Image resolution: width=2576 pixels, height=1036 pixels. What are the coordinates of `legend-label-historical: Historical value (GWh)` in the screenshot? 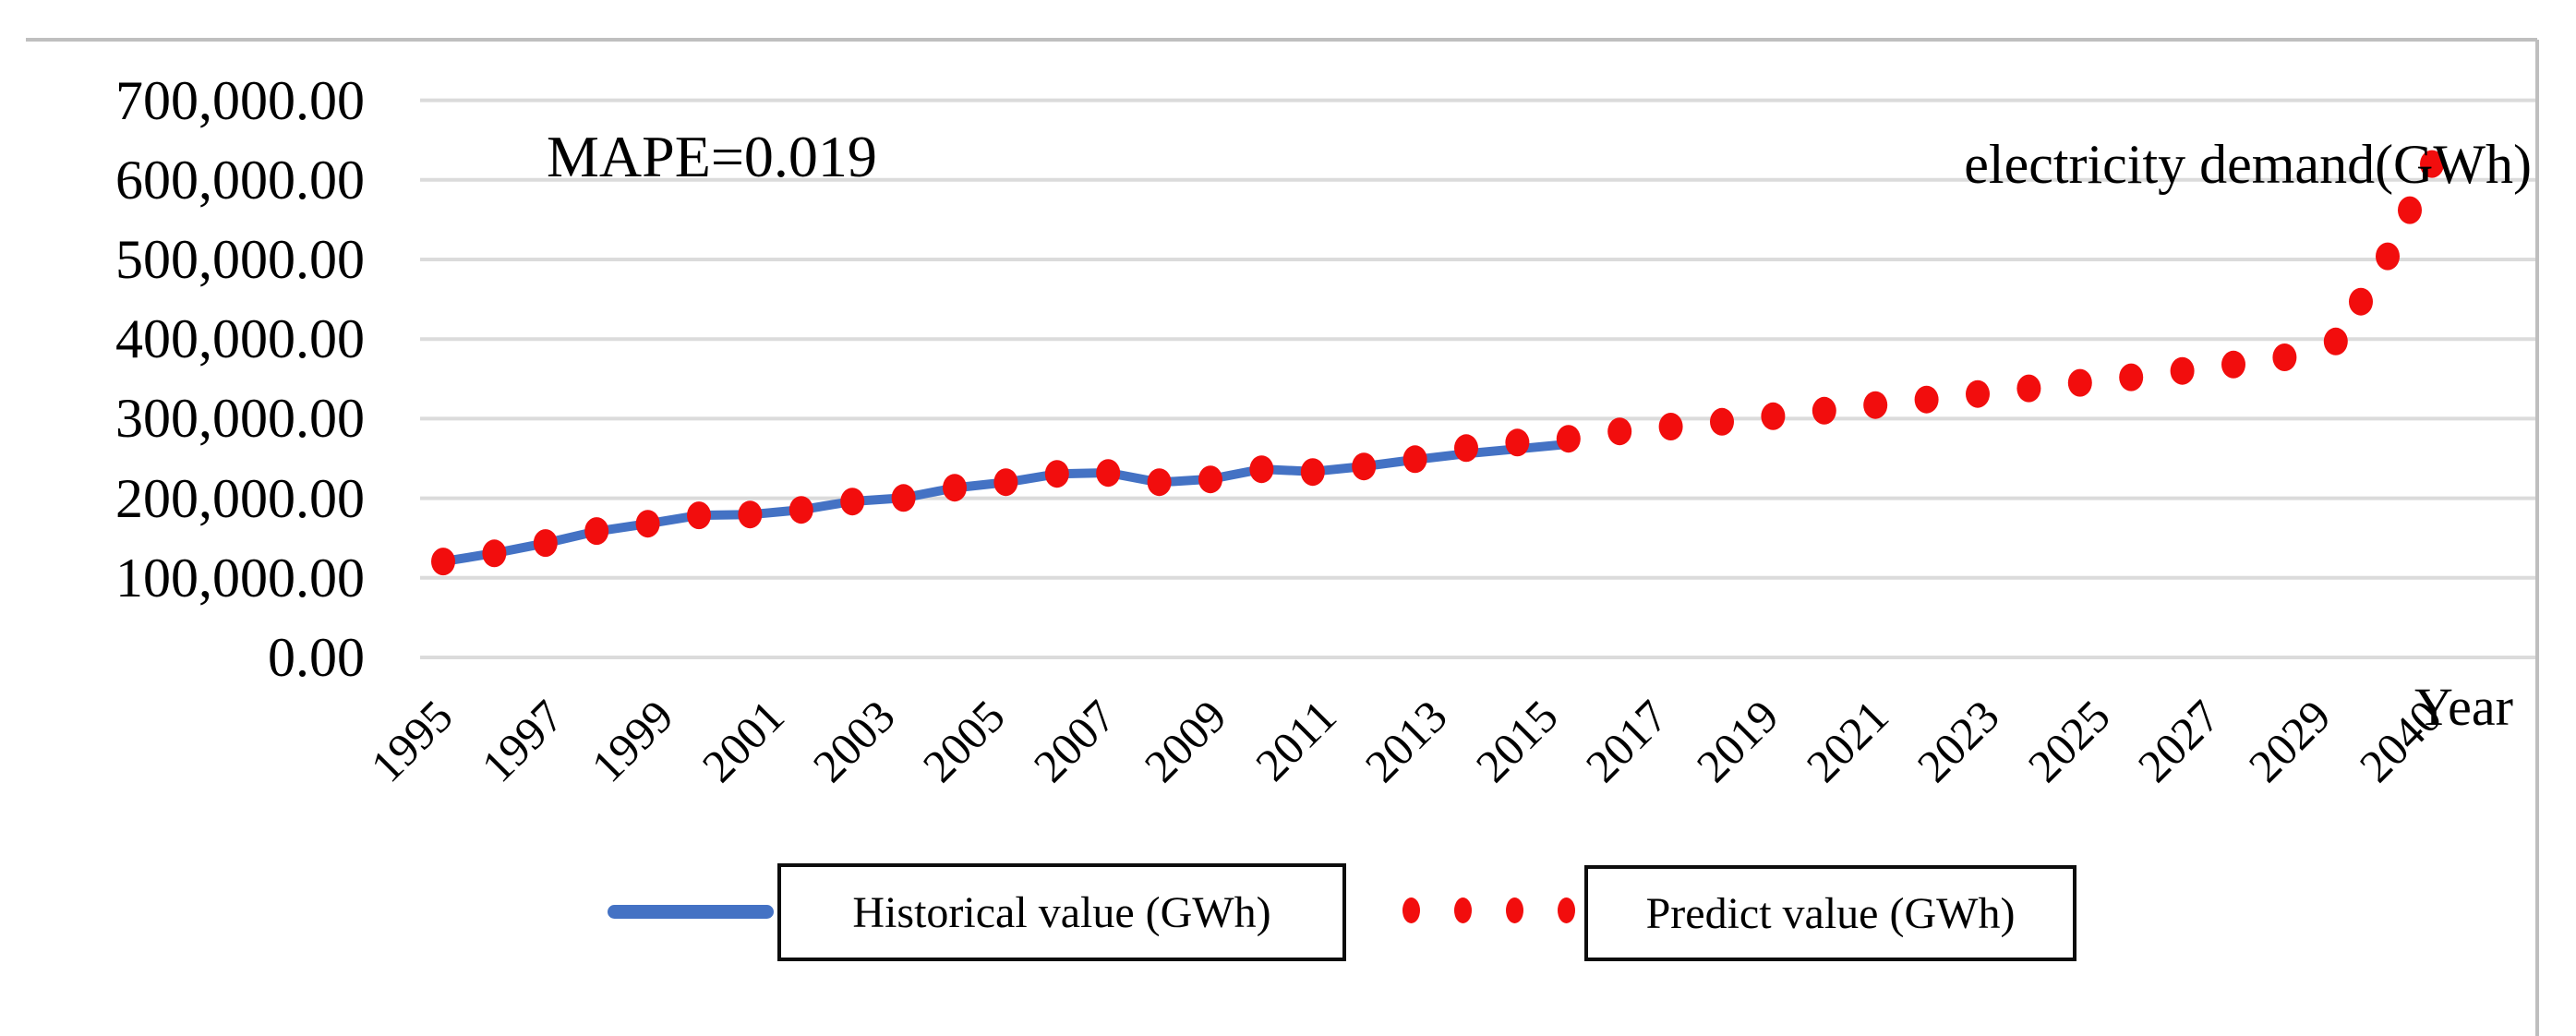 It's located at (1061, 912).